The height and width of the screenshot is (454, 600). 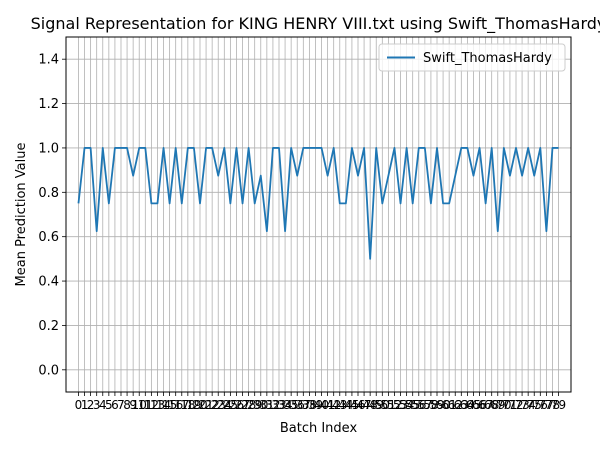 I want to click on y-tick-label: 0.6, so click(x=48, y=237).